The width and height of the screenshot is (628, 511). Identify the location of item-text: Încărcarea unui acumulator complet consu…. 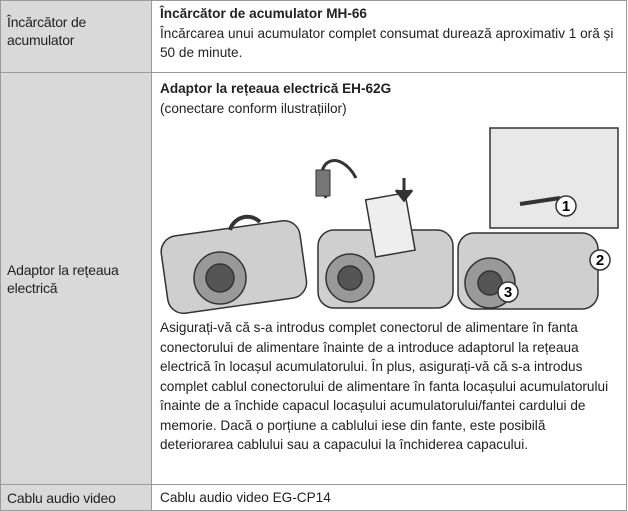
(387, 43).